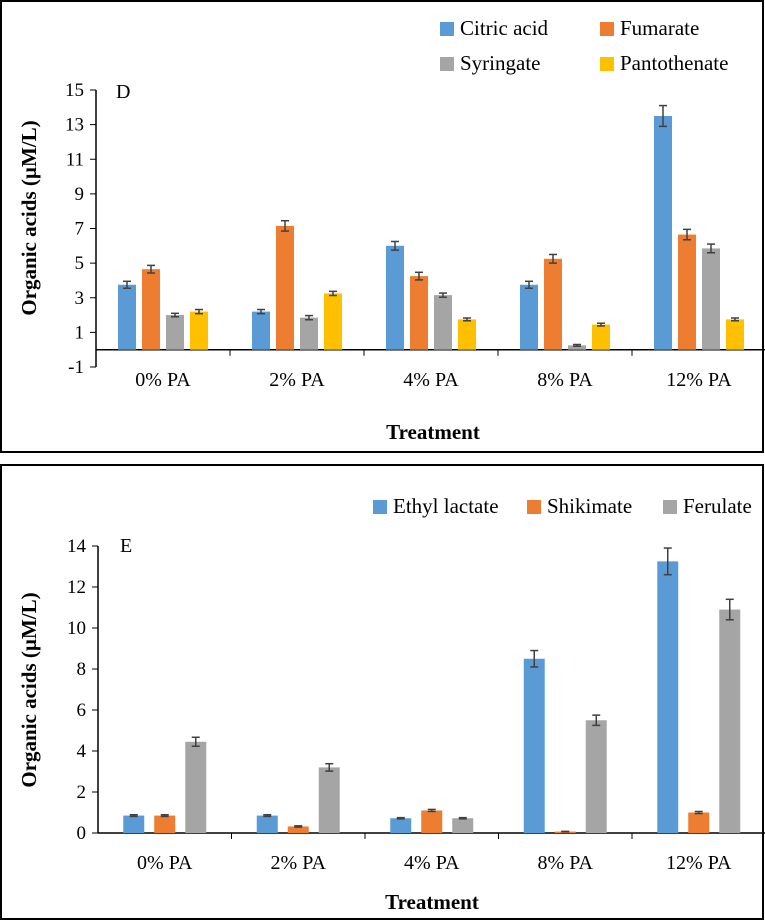 The height and width of the screenshot is (921, 765). Describe the element at coordinates (82, 751) in the screenshot. I see `y-tick-label: 4` at that location.